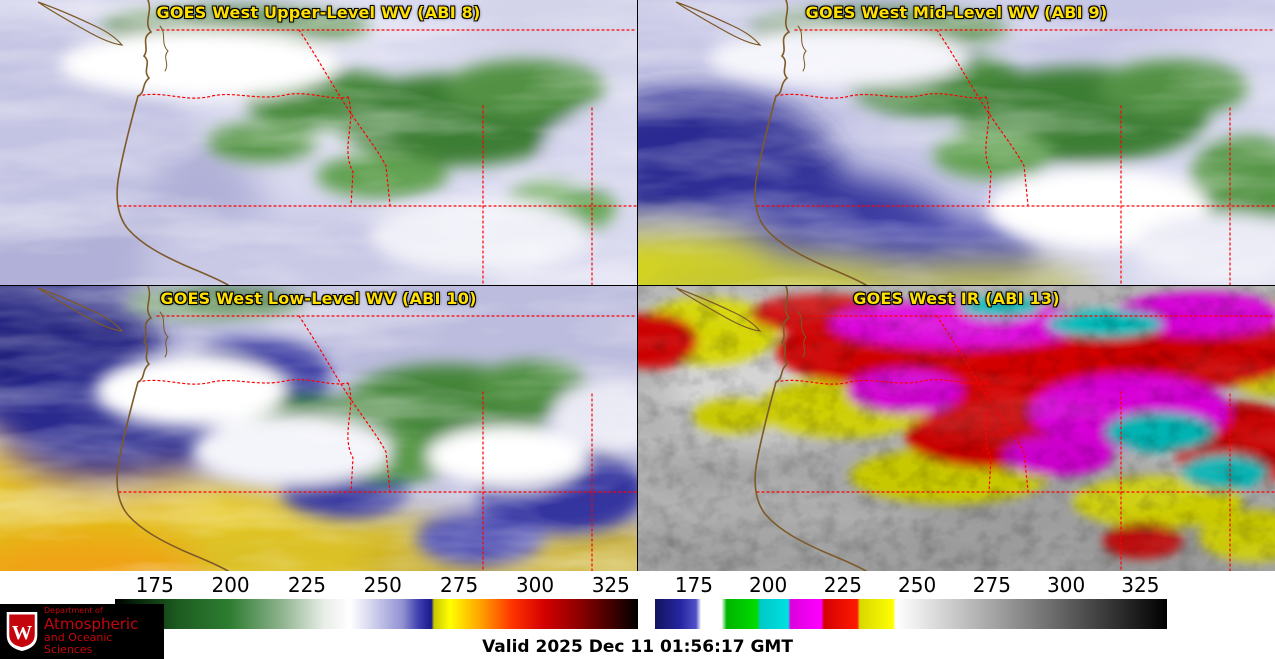 The width and height of the screenshot is (1275, 659). What do you see at coordinates (318, 12) in the screenshot?
I see `panel-title-abi8: GOES West Upper-Level WV (ABI 8)` at bounding box center [318, 12].